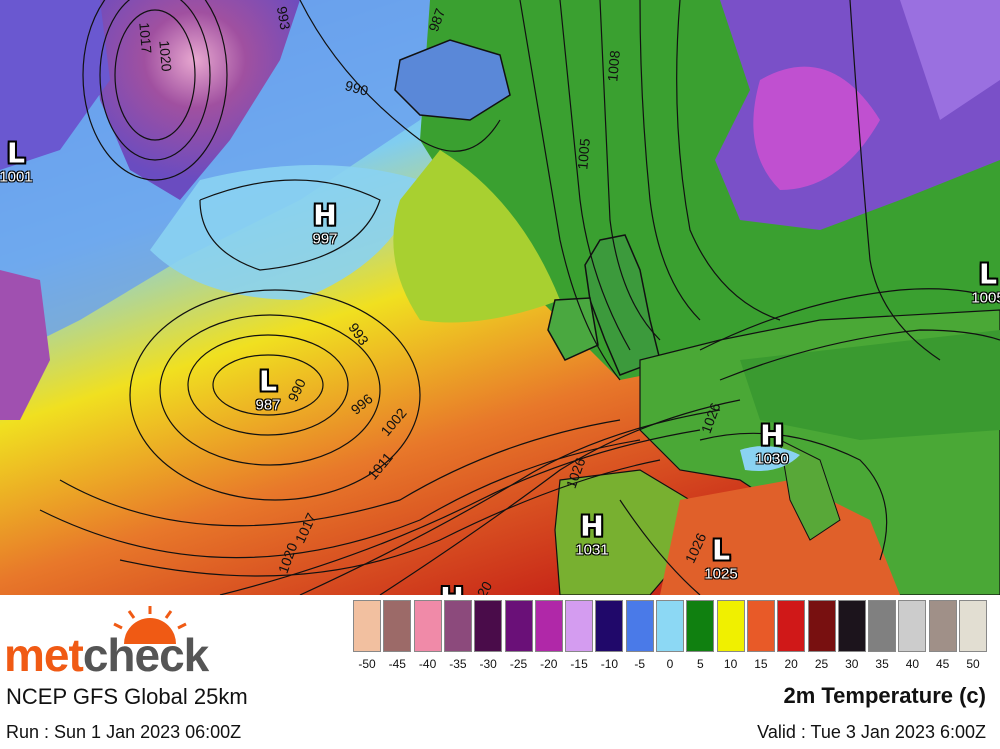 The width and height of the screenshot is (1000, 749). I want to click on pressure-system: H, so click(451, 590).